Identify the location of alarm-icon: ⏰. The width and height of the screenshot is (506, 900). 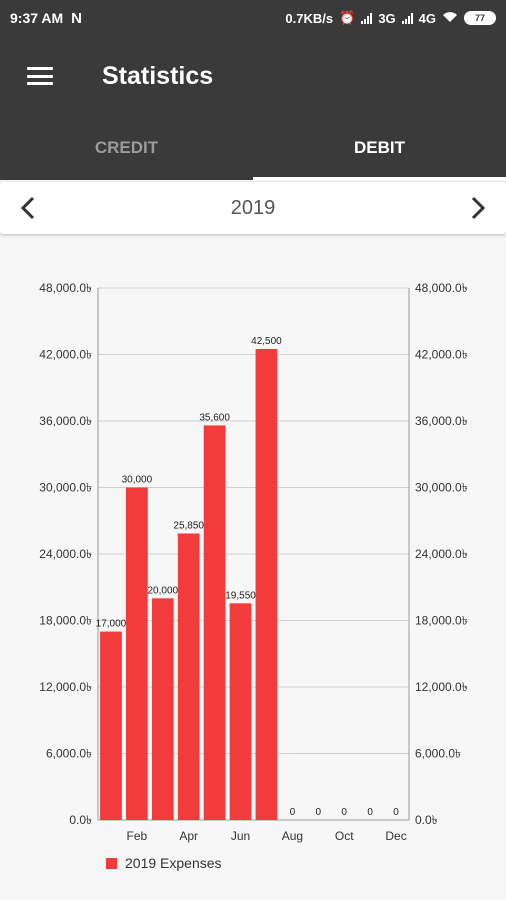
(347, 17).